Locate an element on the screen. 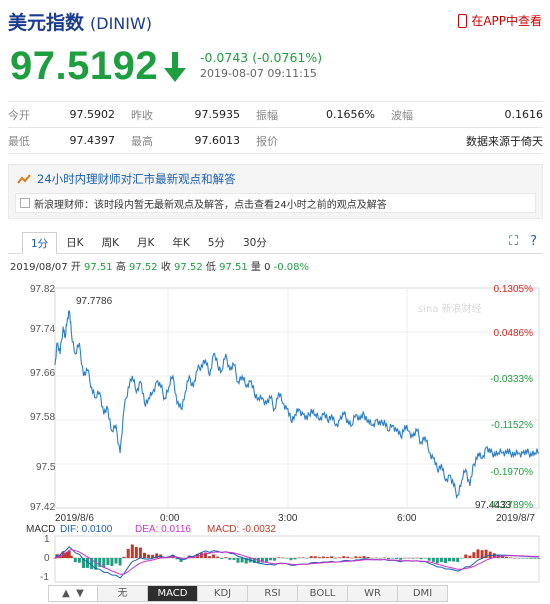 The width and height of the screenshot is (550, 604). advisor-news-text: 新浪理财师：该时段内暂无最新观点及解答，点击查看24小时之前的观点及解答 is located at coordinates (210, 205).